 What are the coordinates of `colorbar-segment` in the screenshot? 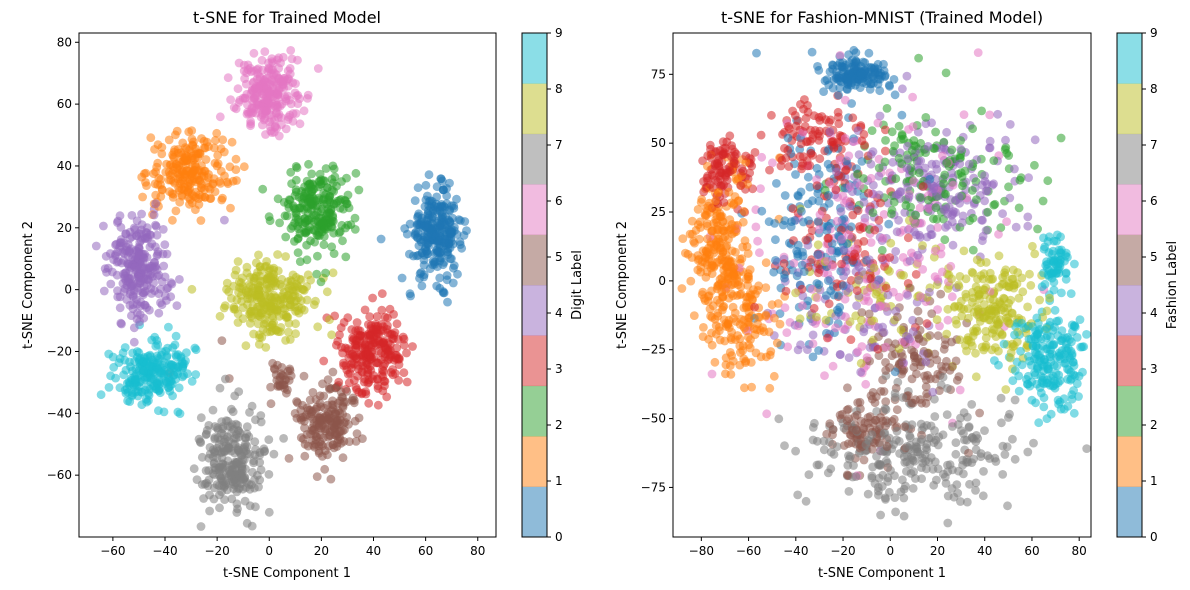 It's located at (534, 310).